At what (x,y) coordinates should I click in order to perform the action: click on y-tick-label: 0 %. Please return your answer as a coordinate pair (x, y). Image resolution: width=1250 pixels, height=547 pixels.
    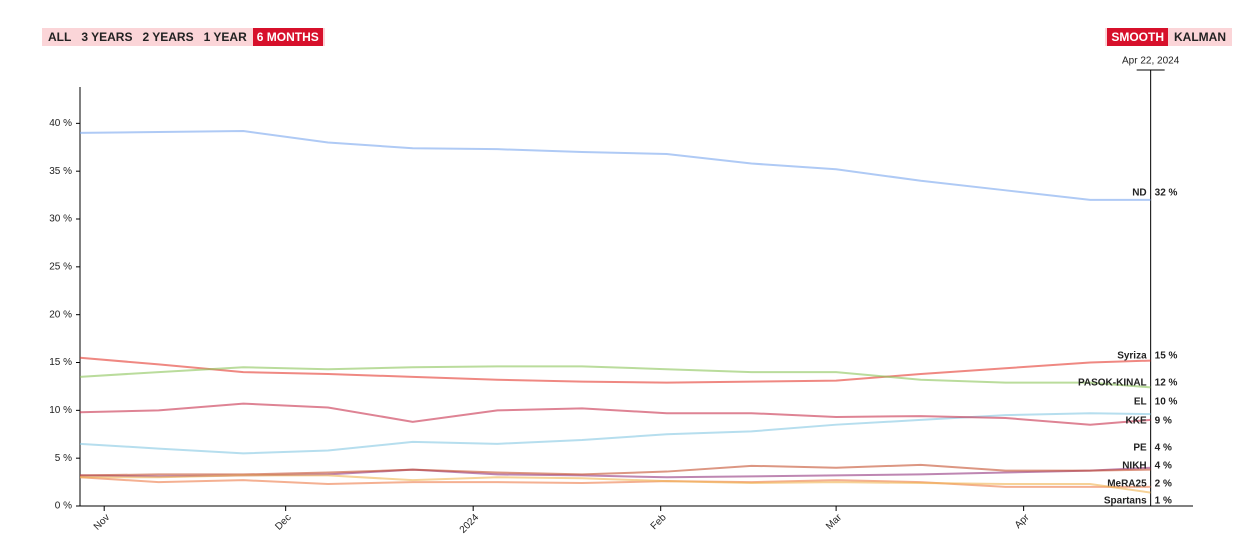
    Looking at the image, I should click on (63, 506).